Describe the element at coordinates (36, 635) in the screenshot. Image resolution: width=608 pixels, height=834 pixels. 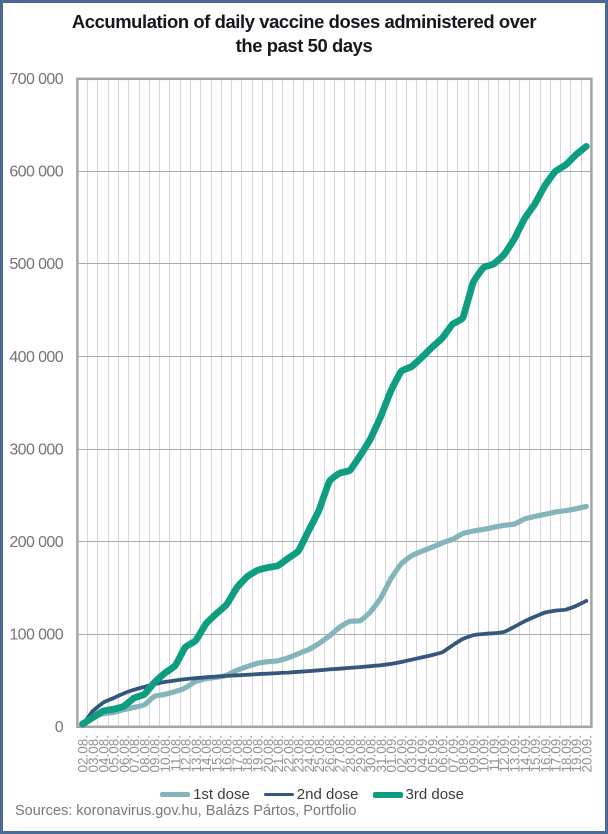
I see `svg-text: 100 000` at that location.